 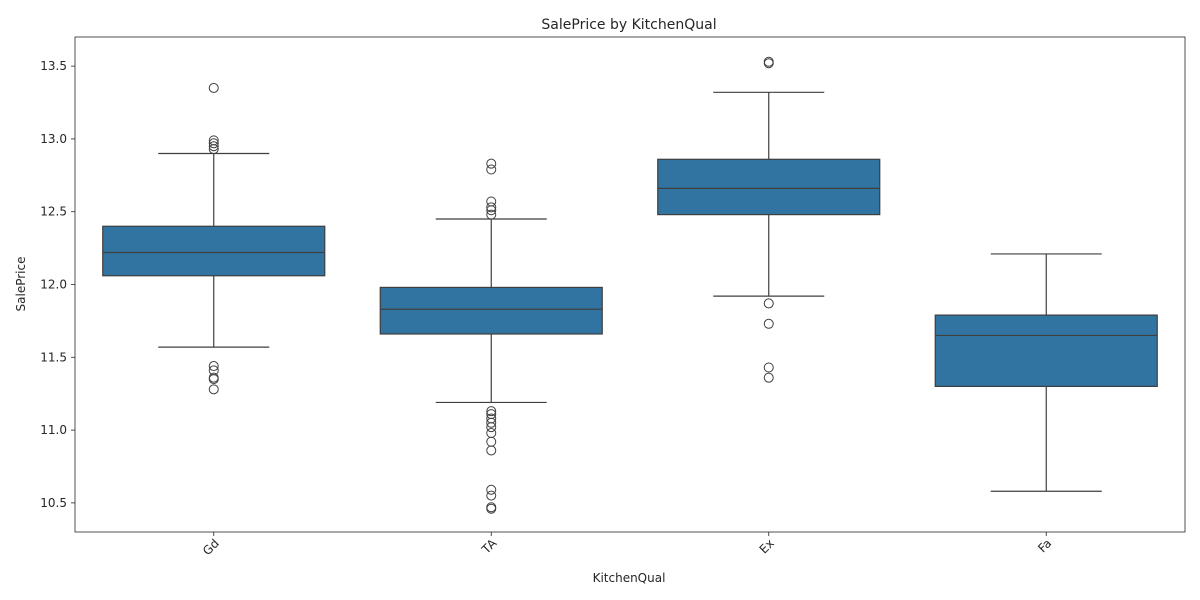 What do you see at coordinates (53, 212) in the screenshot?
I see `y-tick-label: 12.5` at bounding box center [53, 212].